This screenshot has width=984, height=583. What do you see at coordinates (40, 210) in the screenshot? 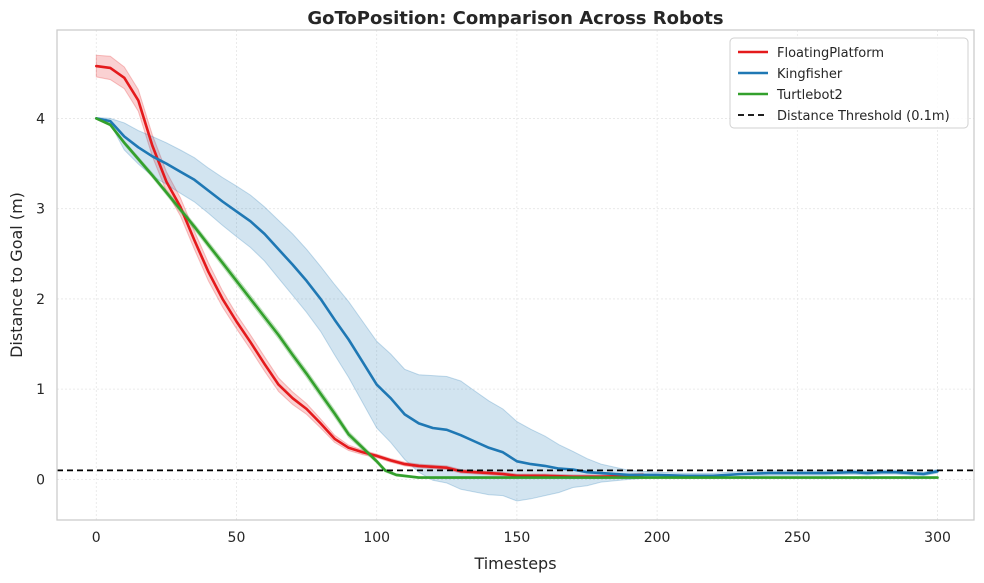
I see `y-tick-label: 3` at bounding box center [40, 210].